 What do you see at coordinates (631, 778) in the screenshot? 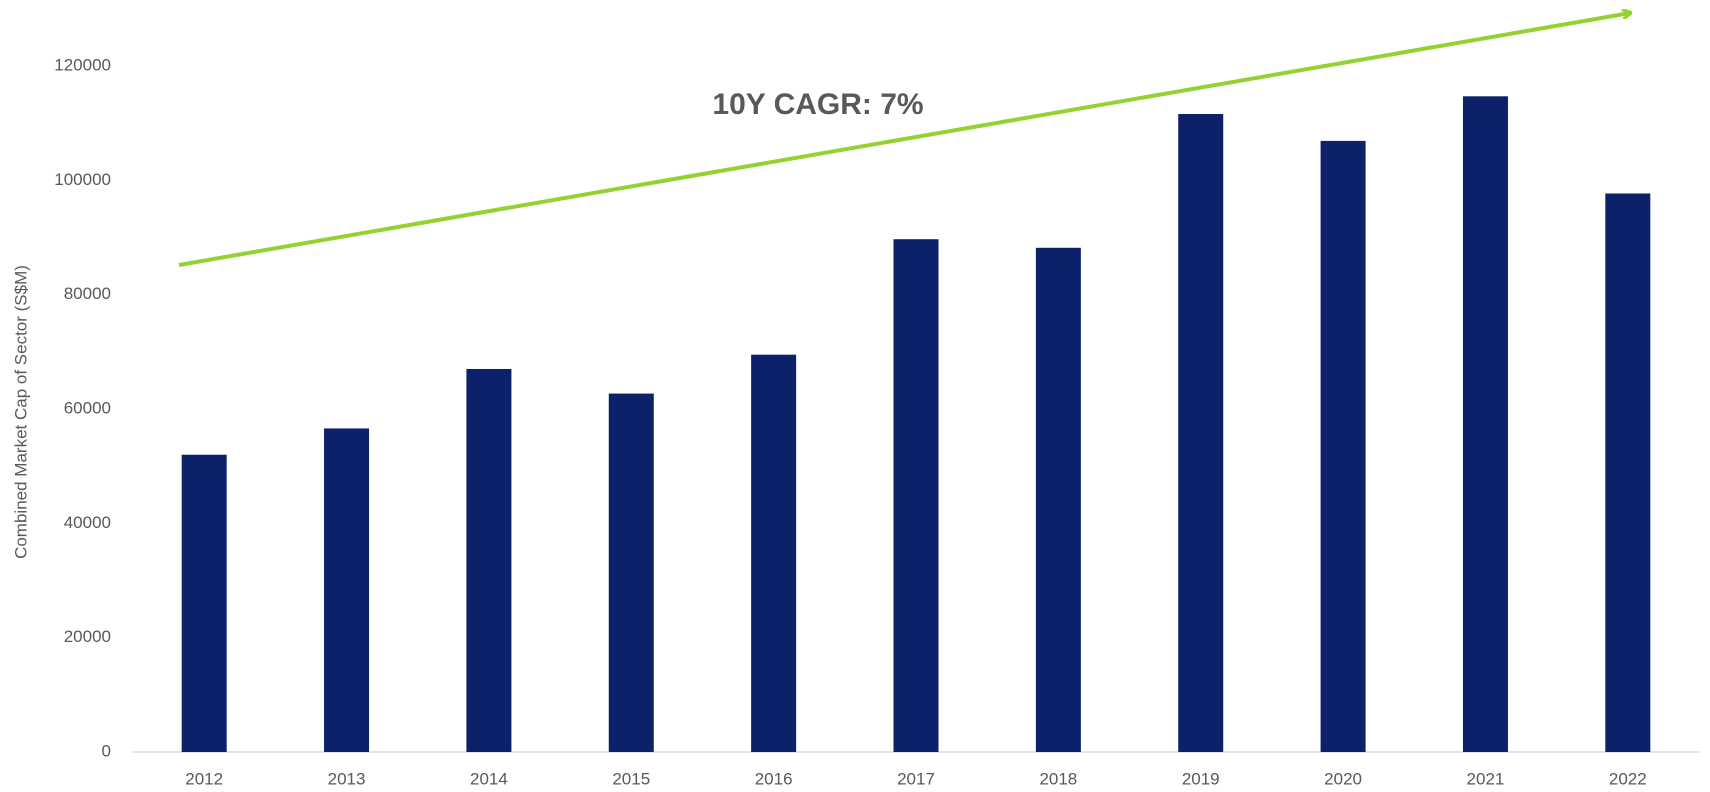
I see `x-tick-label: 2015` at bounding box center [631, 778].